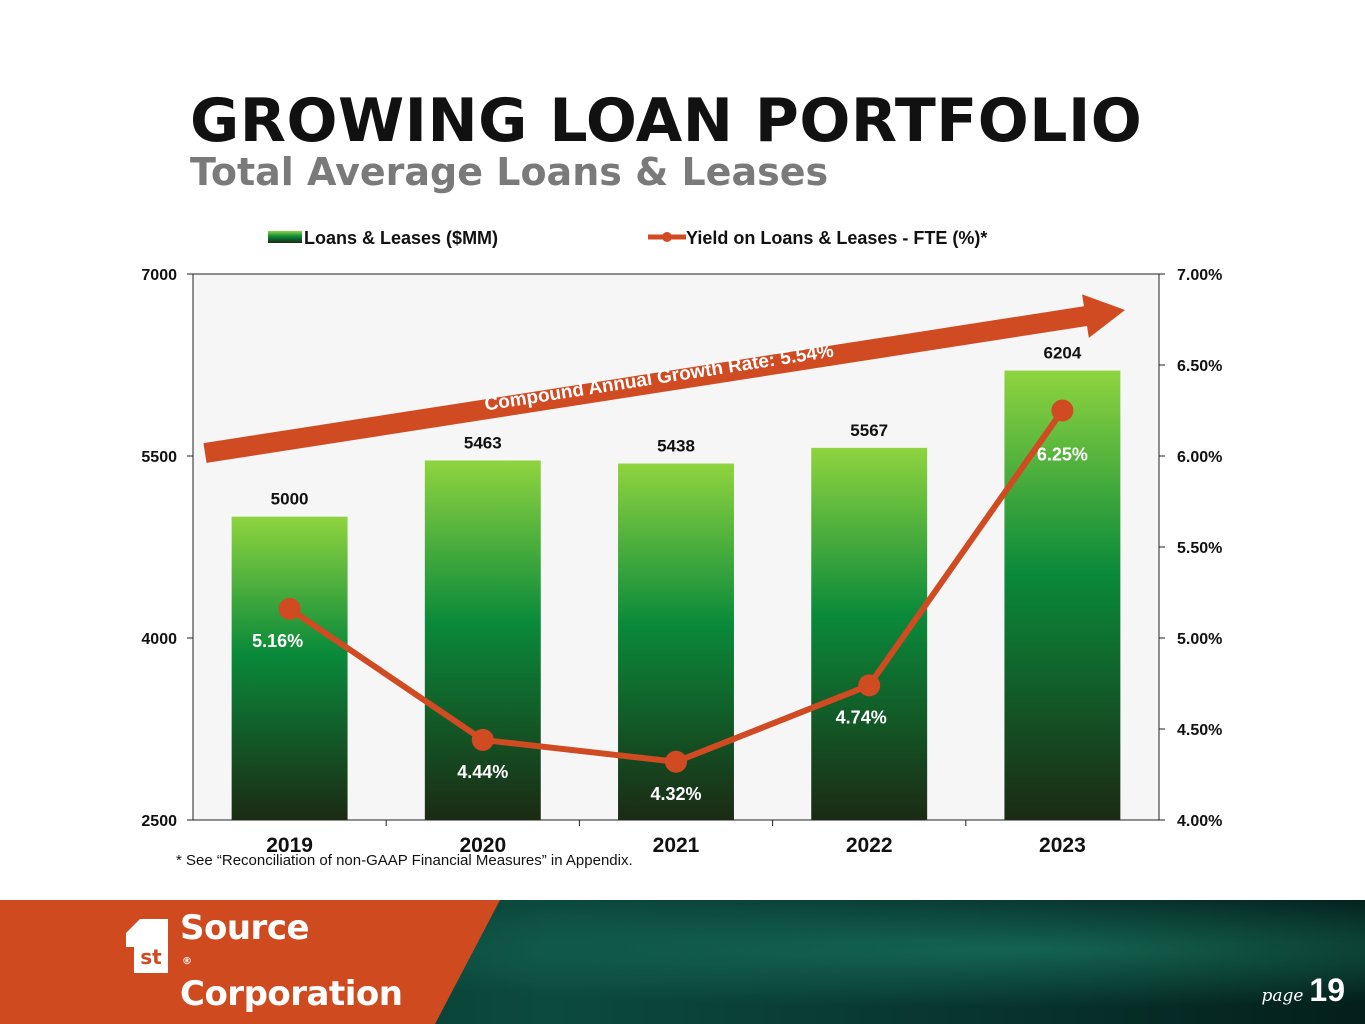  Describe the element at coordinates (666, 121) in the screenshot. I see `page-title: GROWING LOAN PORTFOLIO` at that location.